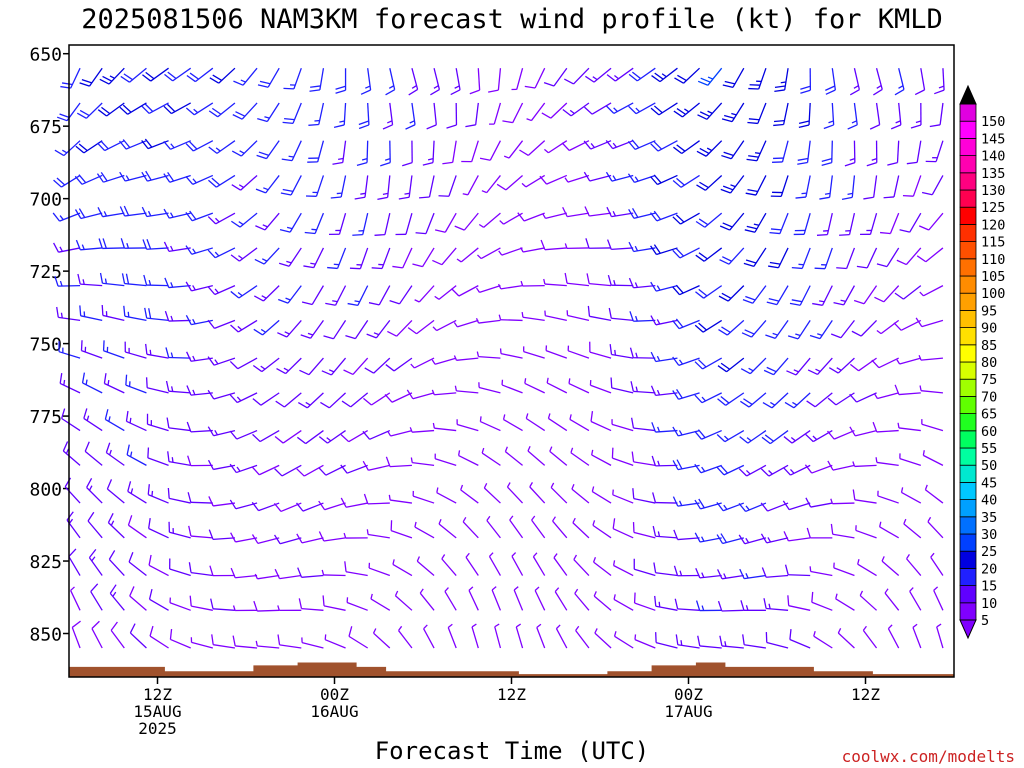 This screenshot has width=1024, height=768. What do you see at coordinates (865, 694) in the screenshot?
I see `x-tick-label: 12Z` at bounding box center [865, 694].